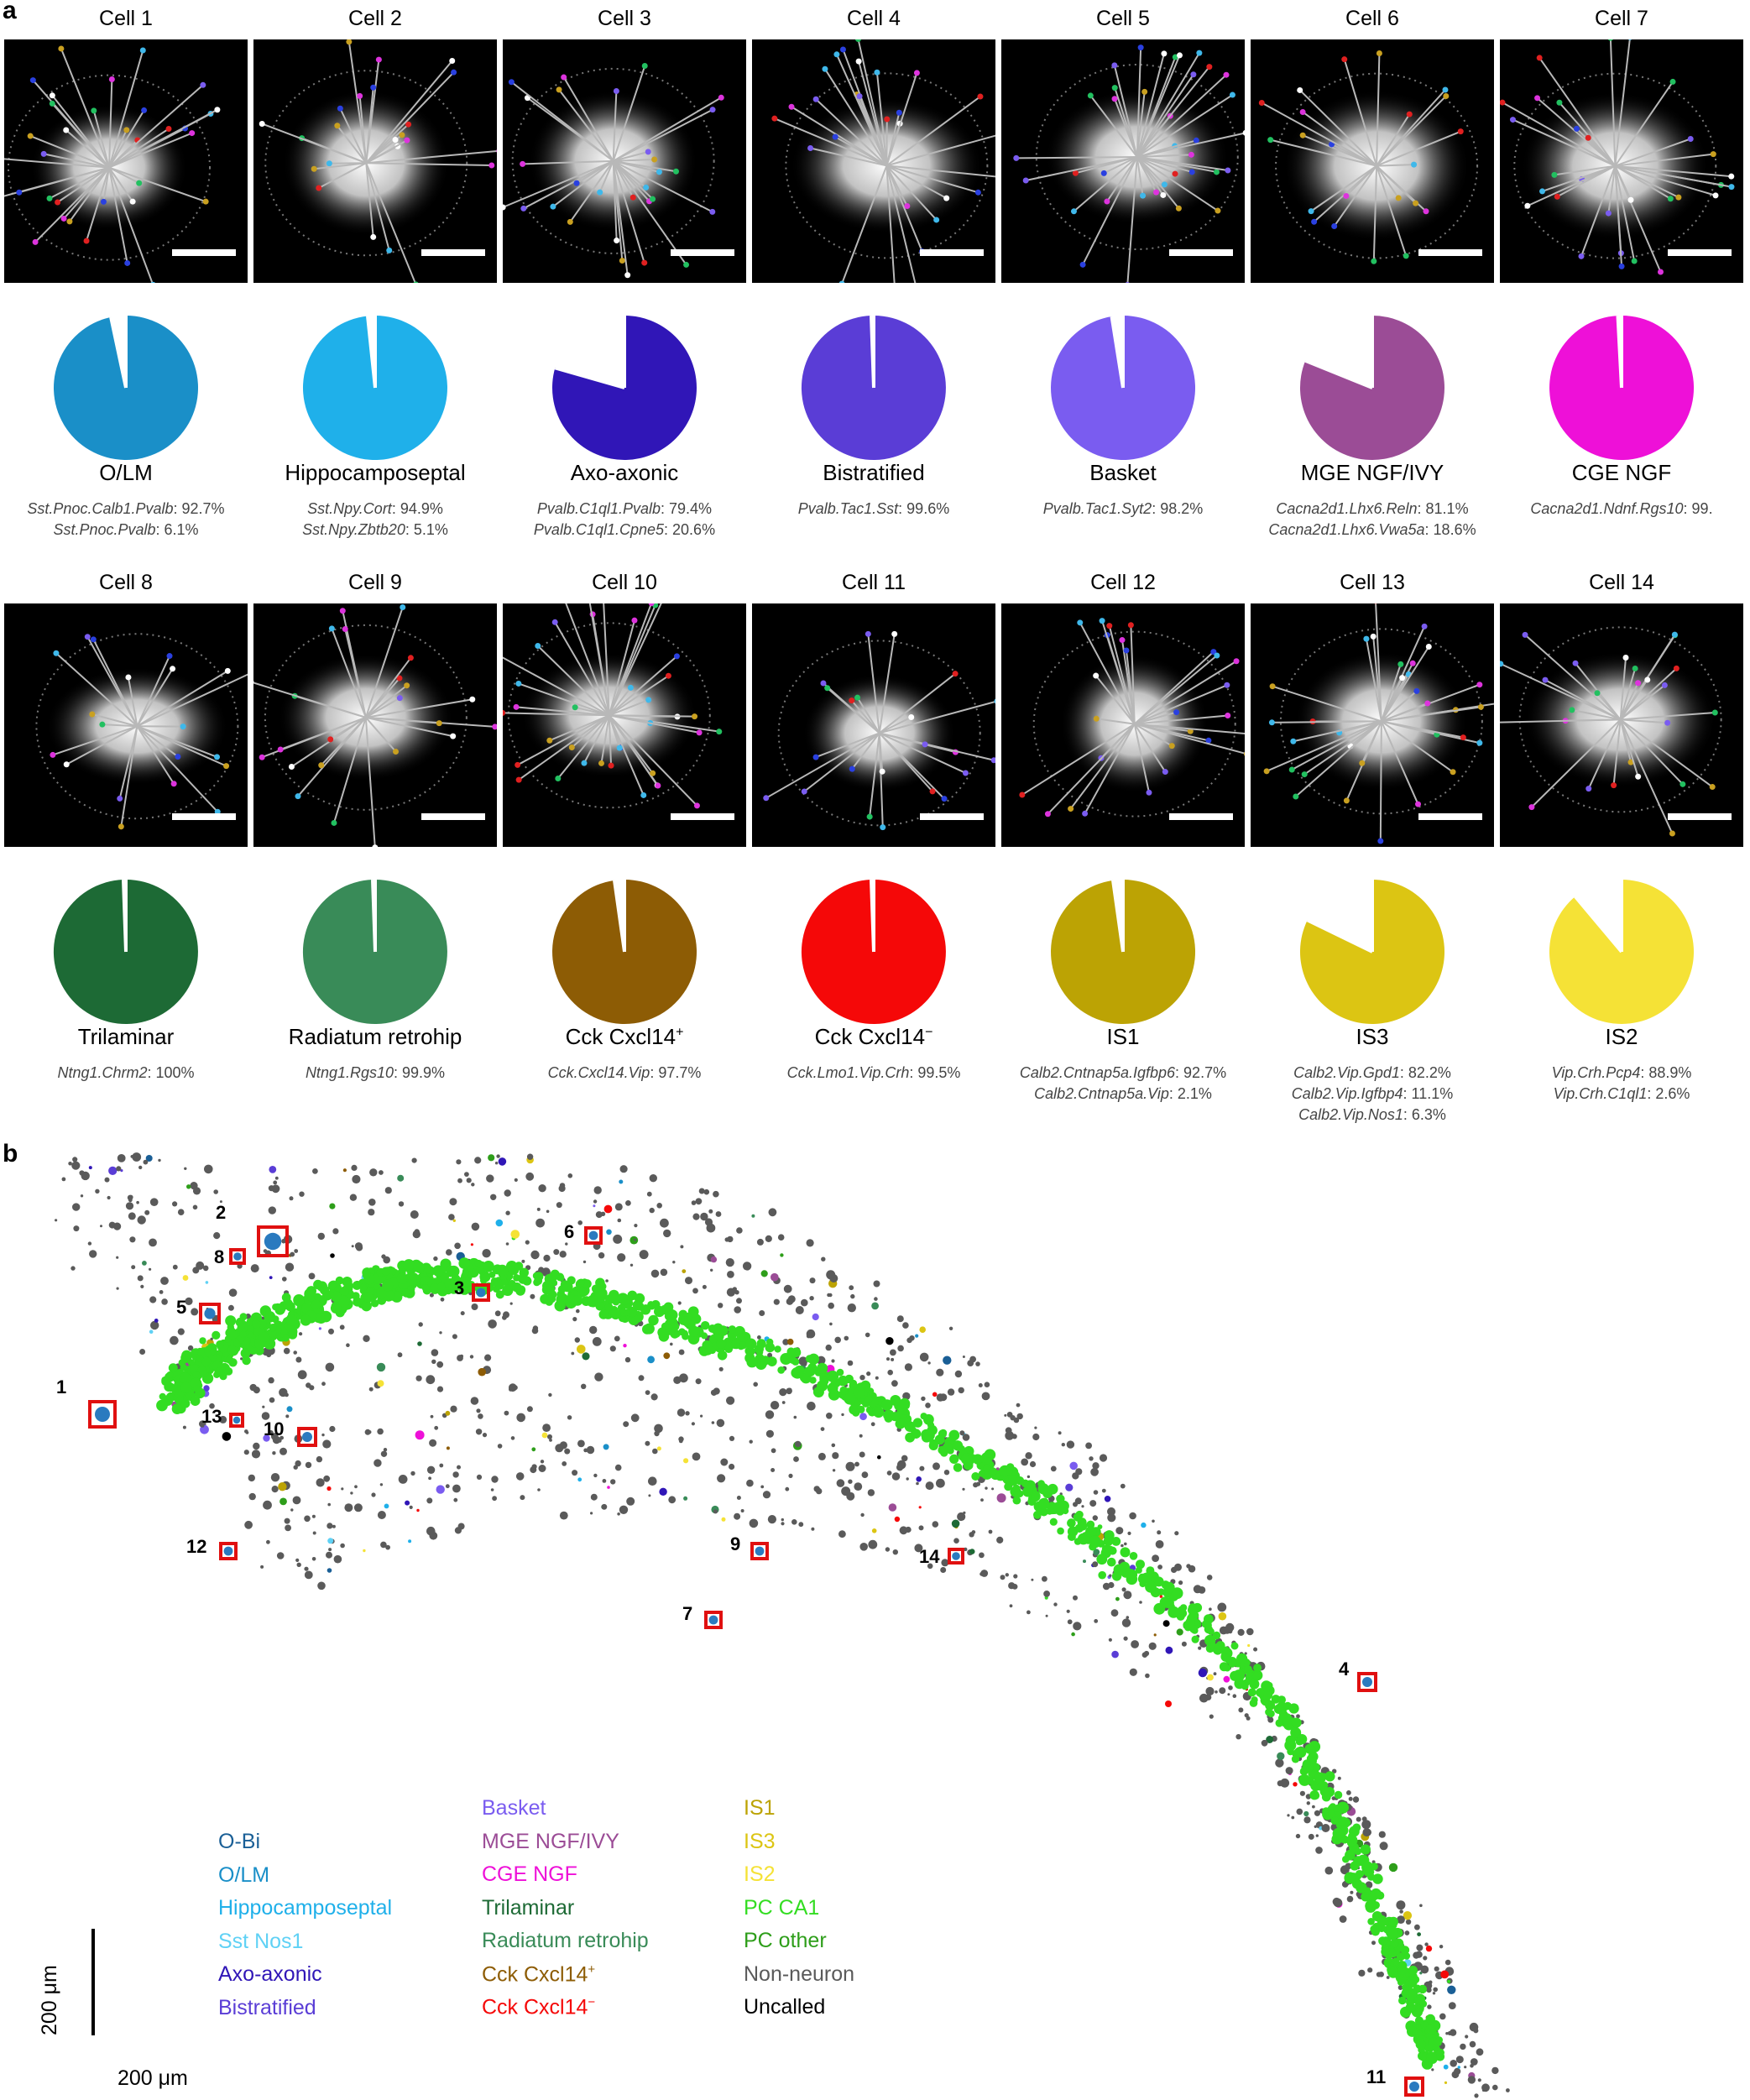 Image resolution: width=1750 pixels, height=2100 pixels. I want to click on image-scale-bar, so click(952, 817).